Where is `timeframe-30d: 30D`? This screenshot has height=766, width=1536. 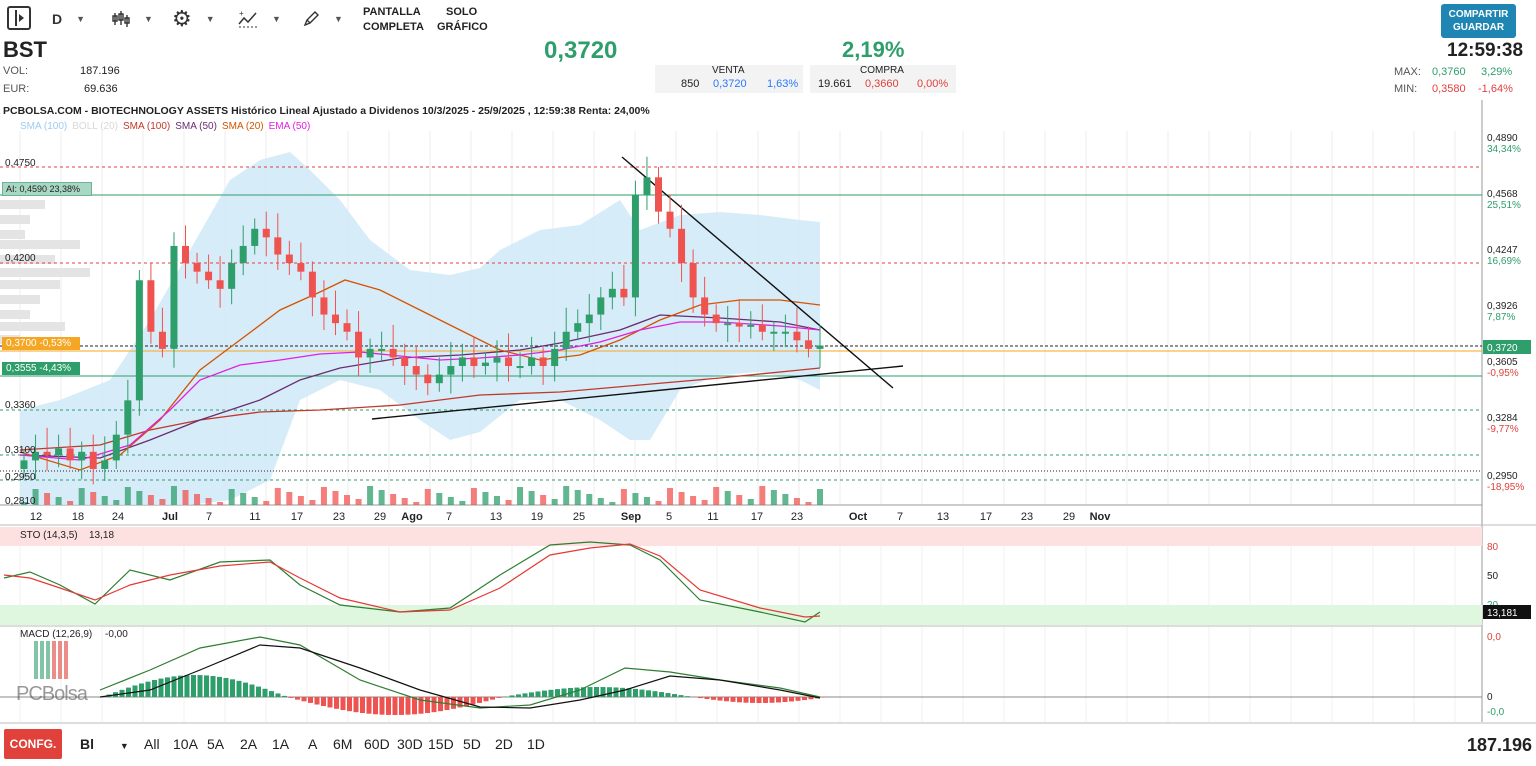 timeframe-30d: 30D is located at coordinates (410, 744).